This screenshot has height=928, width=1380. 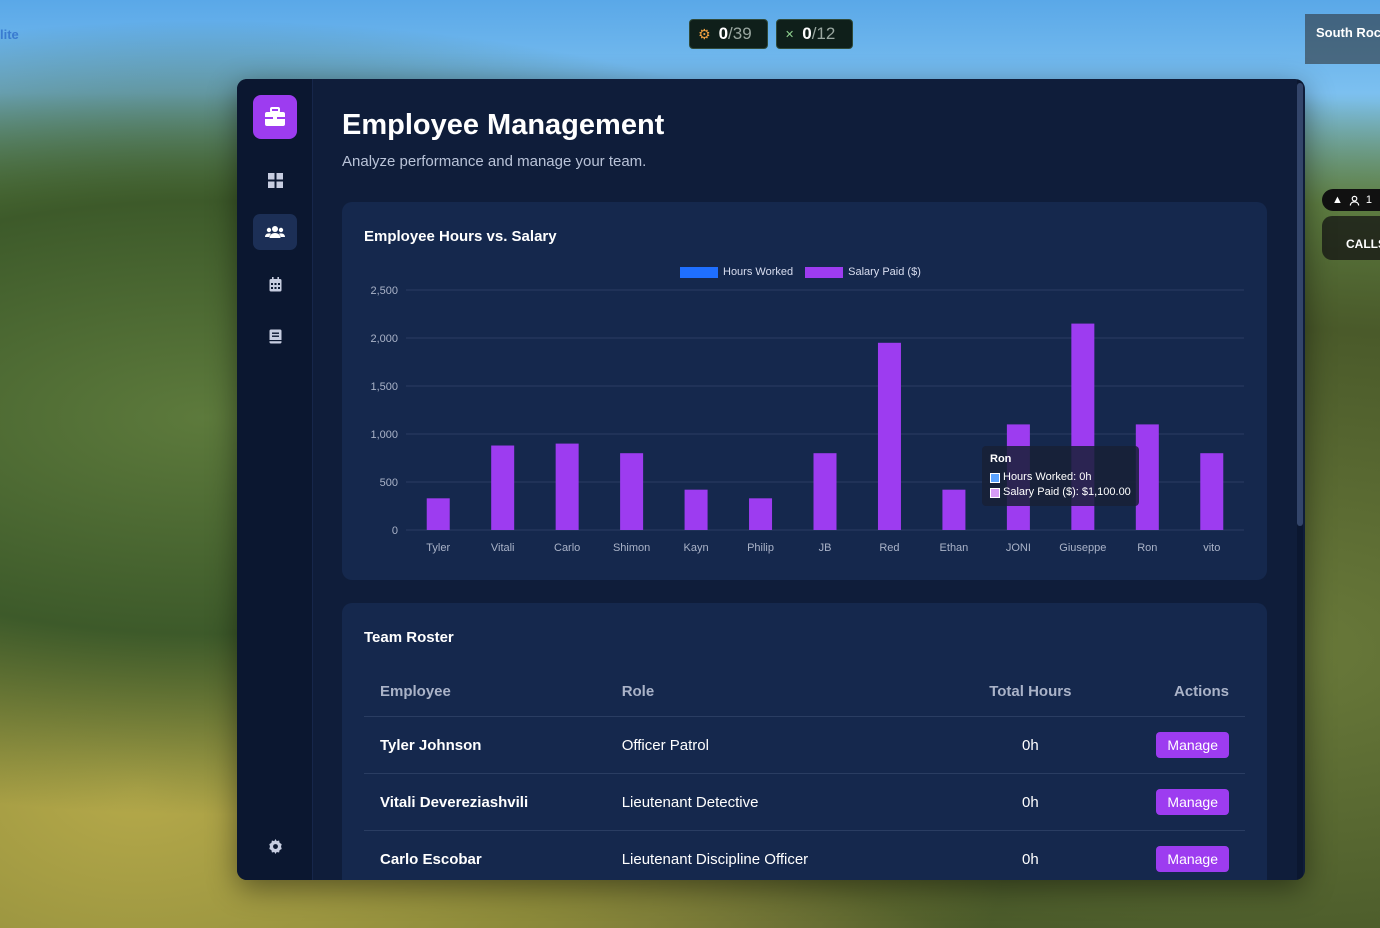 I want to click on employee-role: Lieutenant Discipline Officer, so click(x=763, y=855).